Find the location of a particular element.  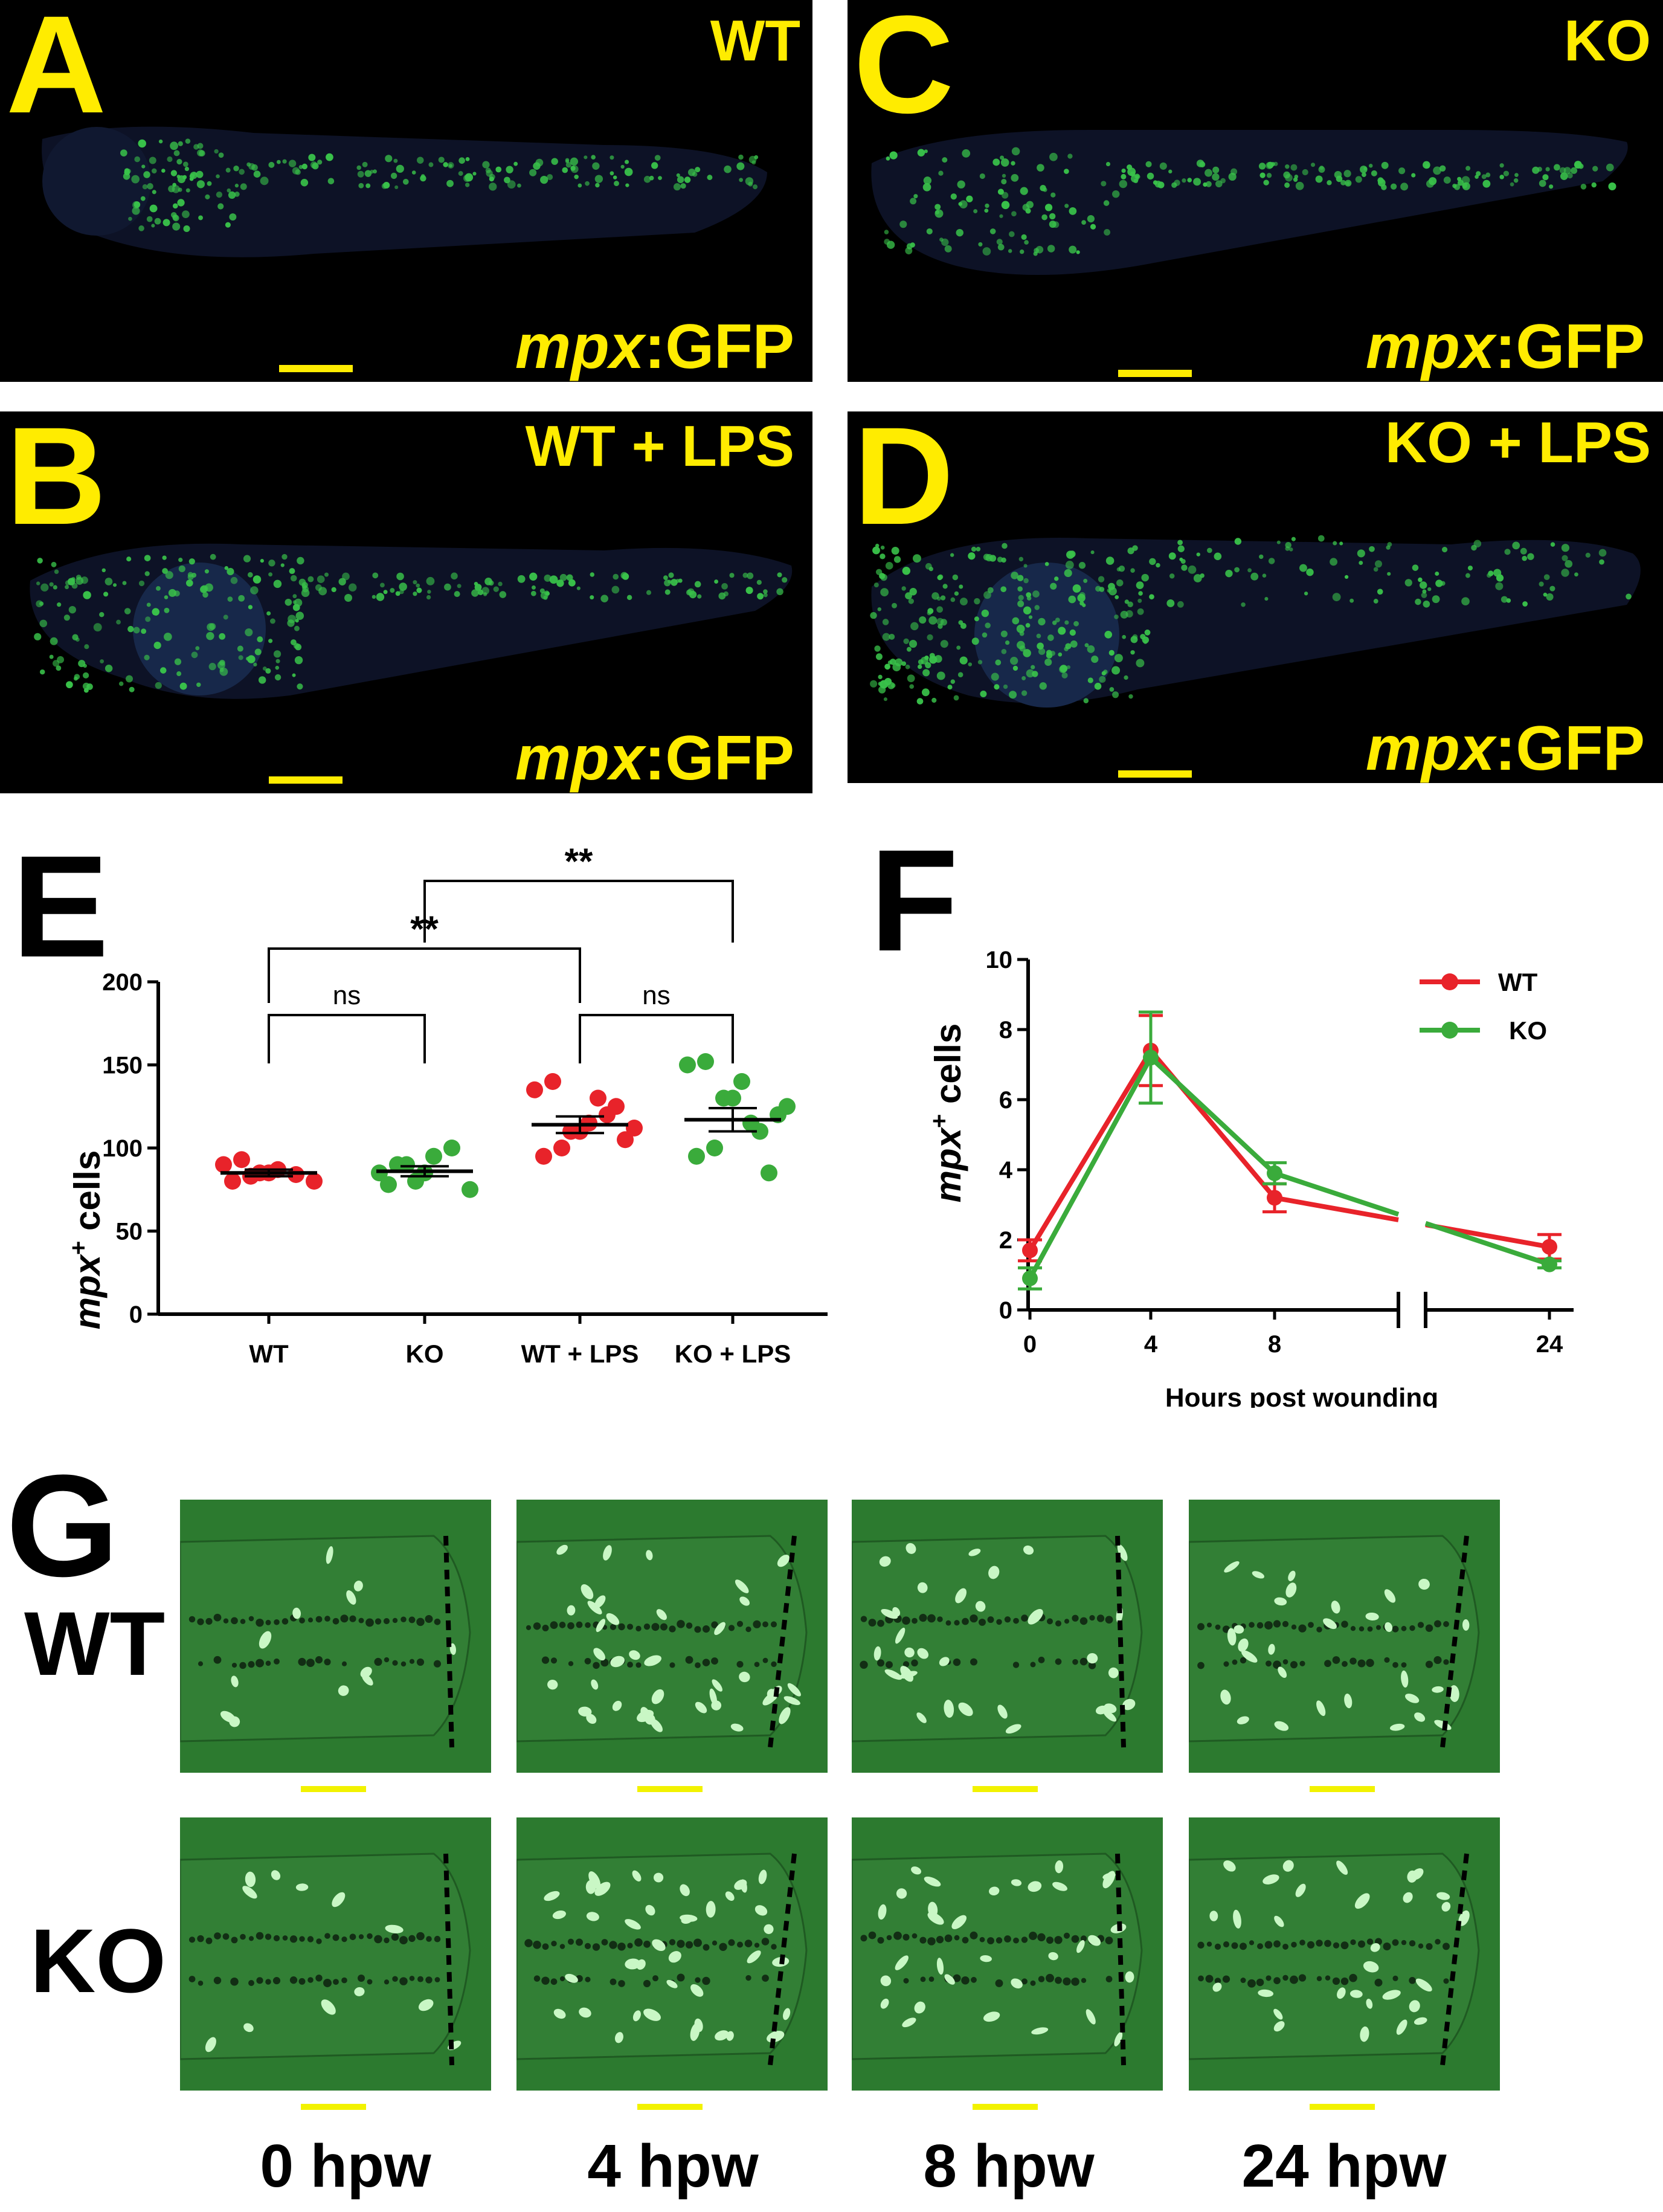

panel-e-significance-label: ** is located at coordinates (579, 861).